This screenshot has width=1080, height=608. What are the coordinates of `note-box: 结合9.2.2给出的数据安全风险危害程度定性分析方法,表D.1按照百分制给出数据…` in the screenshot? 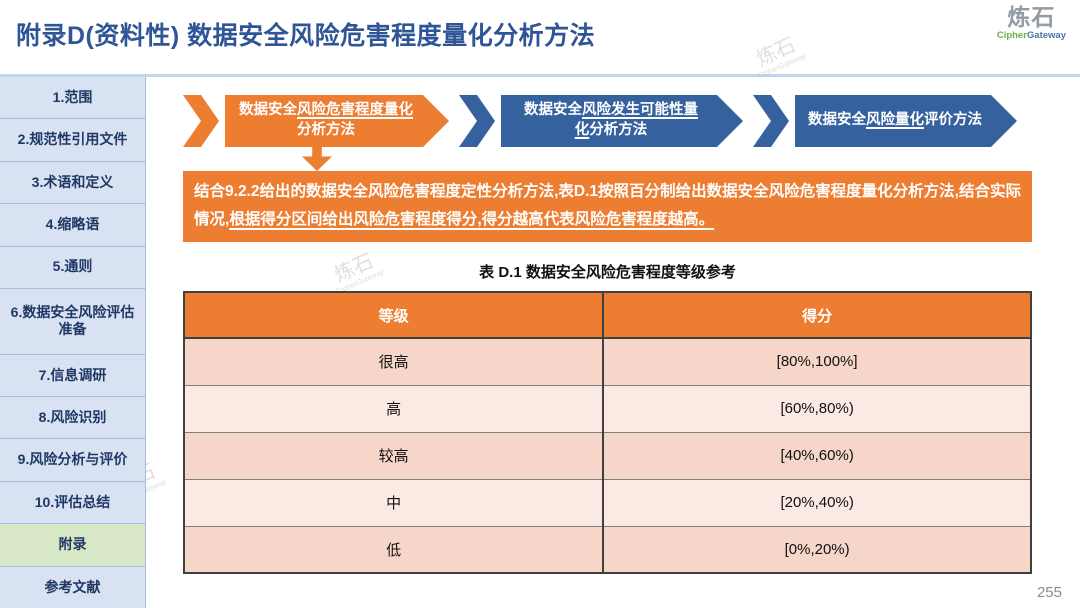 It's located at (607, 207).